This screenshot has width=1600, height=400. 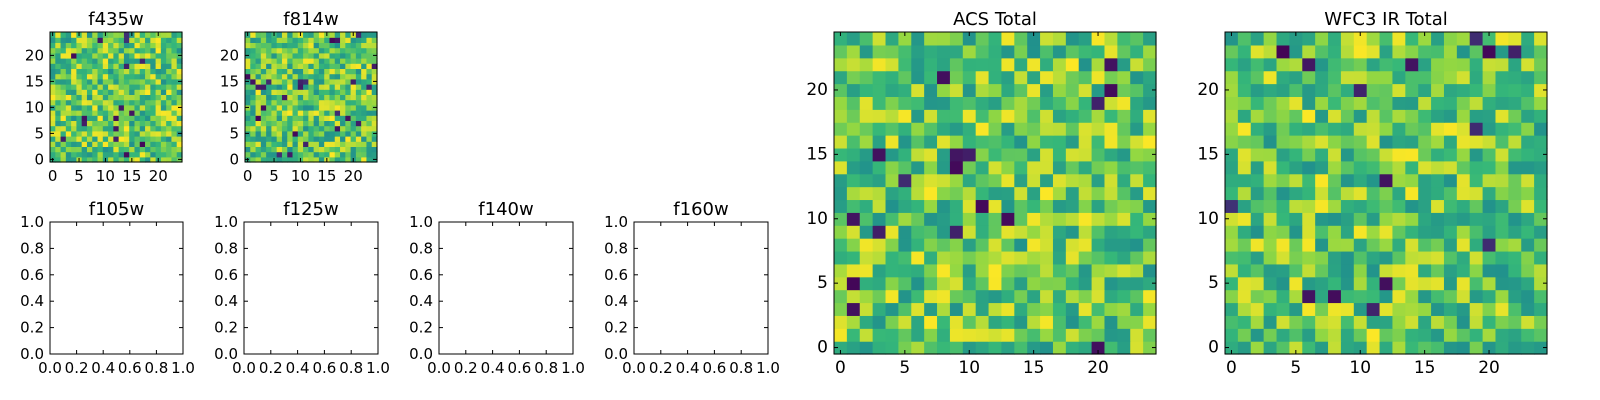 What do you see at coordinates (493, 368) in the screenshot?
I see `x-tick-label: 0.4` at bounding box center [493, 368].